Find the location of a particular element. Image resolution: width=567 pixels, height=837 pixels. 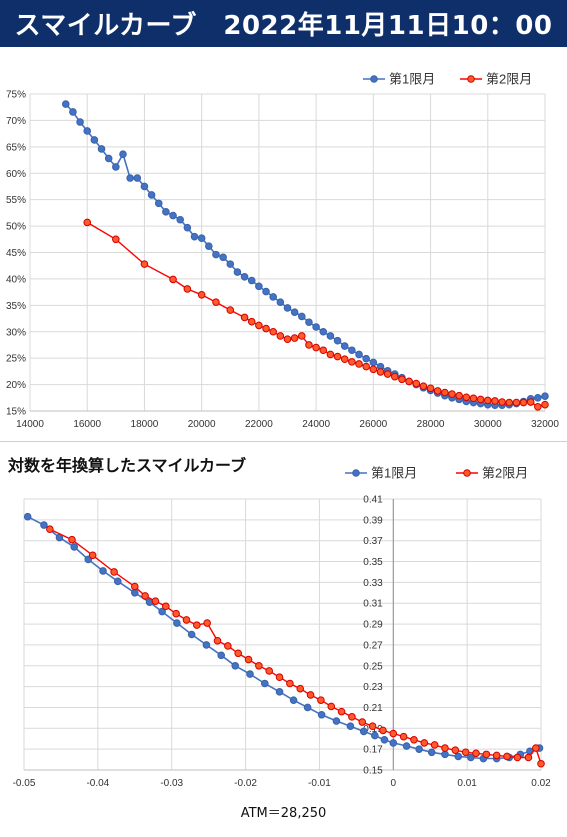

y-tick-label: 0.31 is located at coordinates (373, 604).